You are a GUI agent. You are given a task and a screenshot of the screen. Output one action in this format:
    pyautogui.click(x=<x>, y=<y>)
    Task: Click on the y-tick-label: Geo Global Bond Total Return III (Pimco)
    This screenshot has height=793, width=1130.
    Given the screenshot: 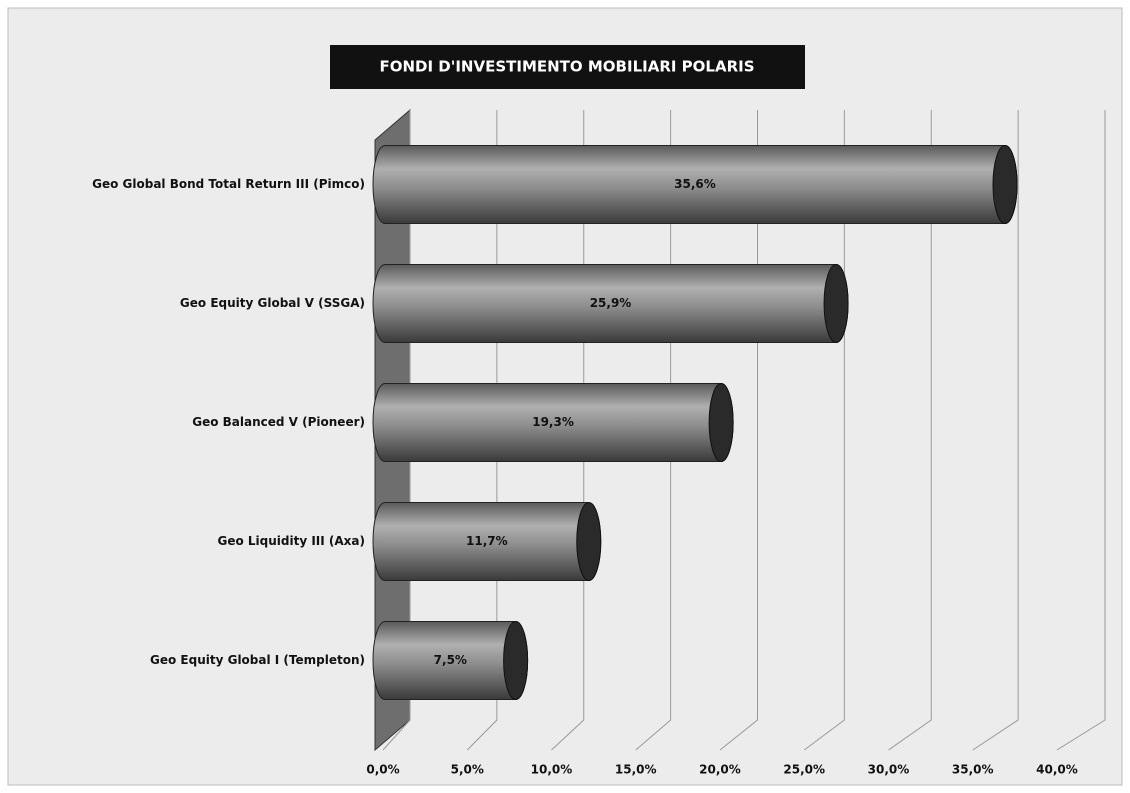 What is the action you would take?
    pyautogui.click(x=228, y=184)
    